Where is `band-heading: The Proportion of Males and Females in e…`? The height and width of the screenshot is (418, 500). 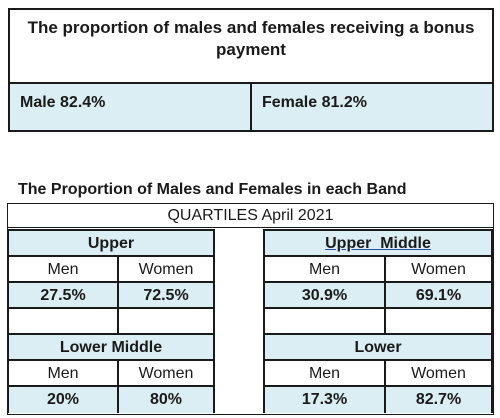 band-heading: The Proportion of Males and Females in e… is located at coordinates (212, 189).